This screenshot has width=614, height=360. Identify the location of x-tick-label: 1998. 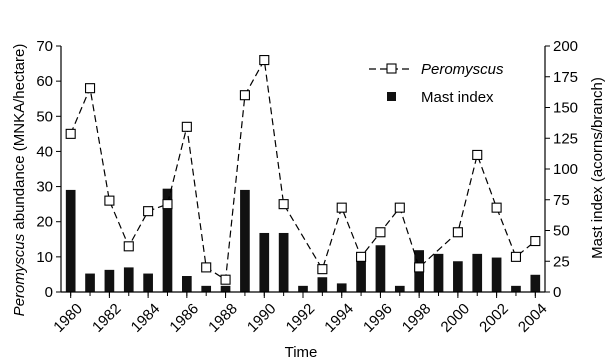
(417, 318).